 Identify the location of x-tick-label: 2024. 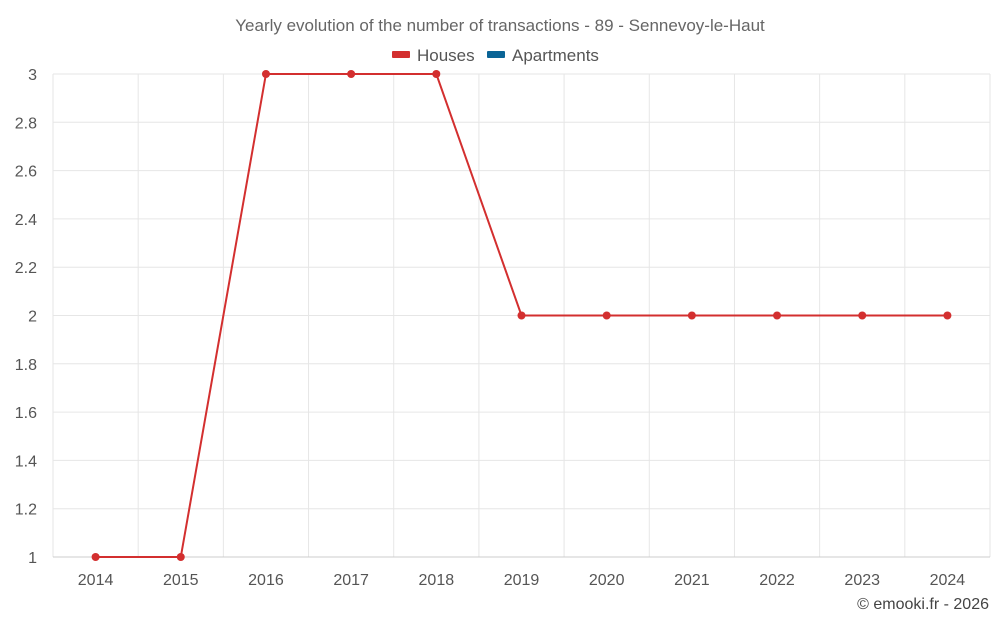
(948, 580).